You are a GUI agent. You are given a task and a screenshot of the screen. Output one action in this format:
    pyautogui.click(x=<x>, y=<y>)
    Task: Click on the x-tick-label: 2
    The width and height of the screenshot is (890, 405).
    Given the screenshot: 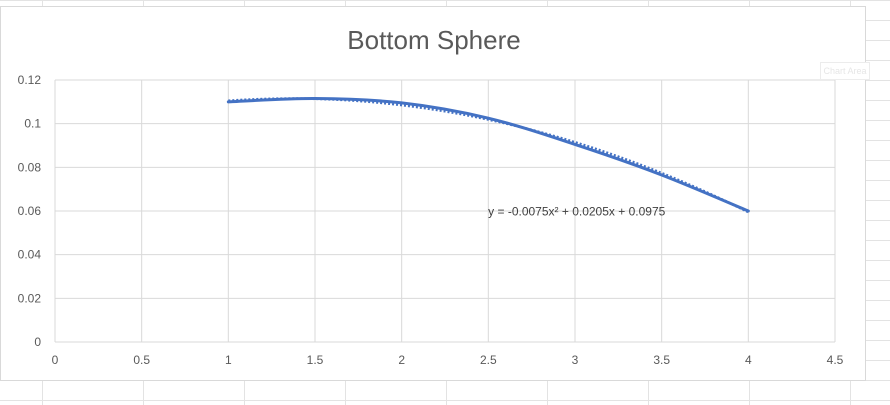 What is the action you would take?
    pyautogui.click(x=401, y=360)
    